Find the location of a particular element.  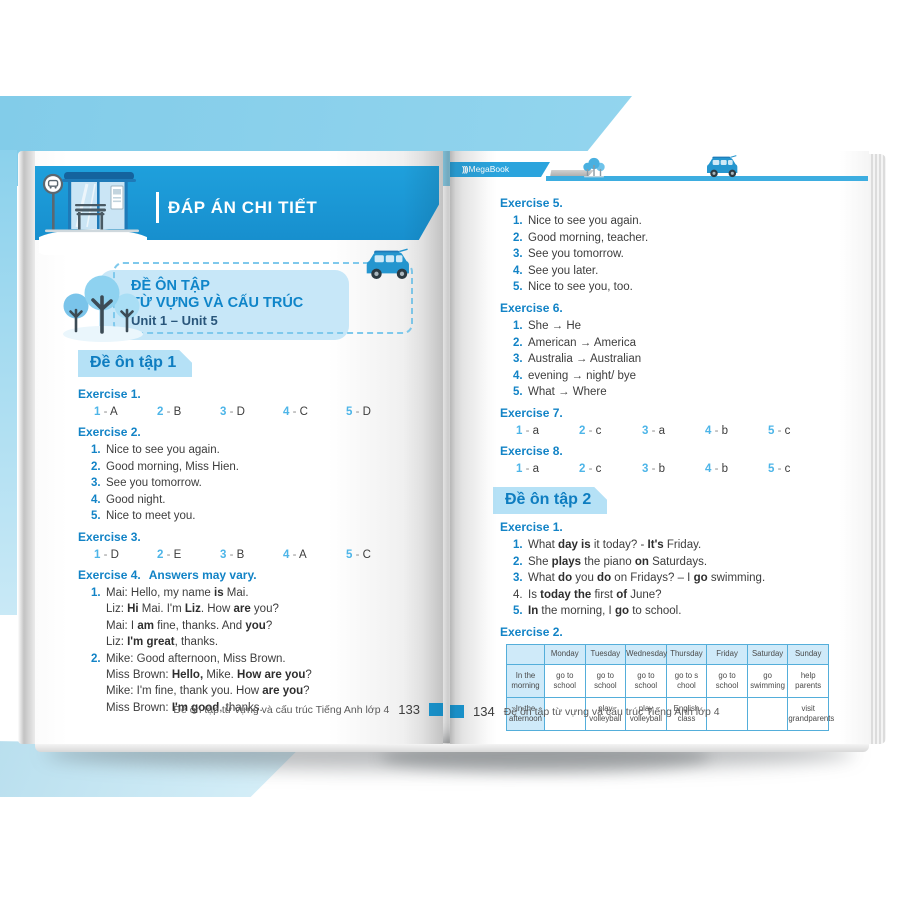

answer-cell: 2 - B is located at coordinates (188, 412).